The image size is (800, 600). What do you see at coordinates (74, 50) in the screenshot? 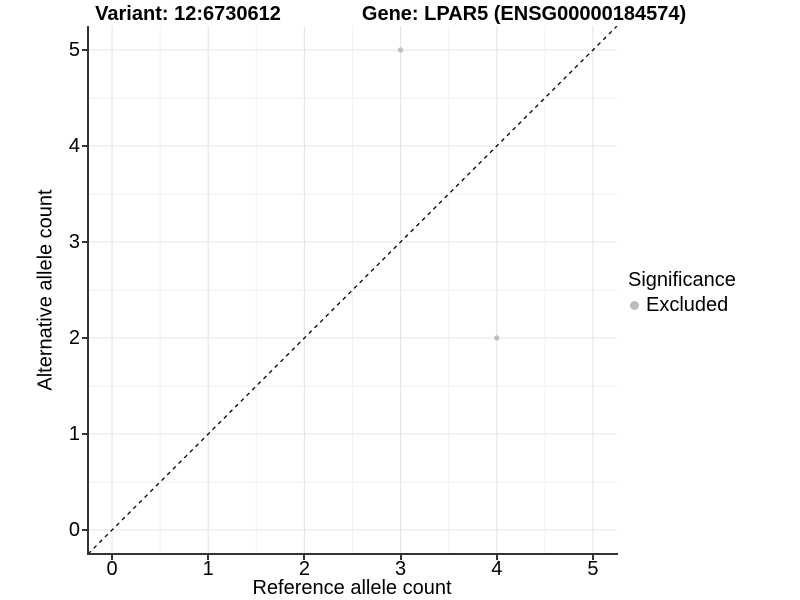
I see `y-tick-label: 5` at bounding box center [74, 50].